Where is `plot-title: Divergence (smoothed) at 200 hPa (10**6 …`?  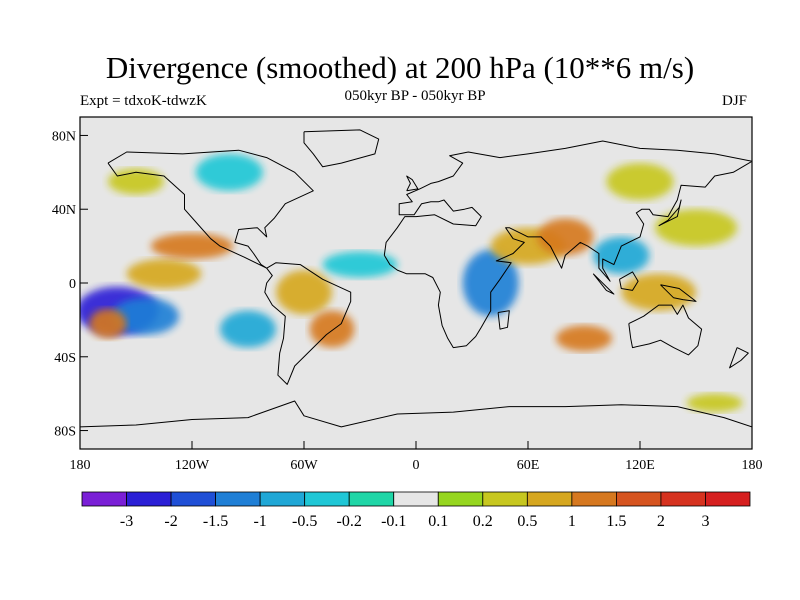 plot-title: Divergence (smoothed) at 200 hPa (10**6 … is located at coordinates (400, 67).